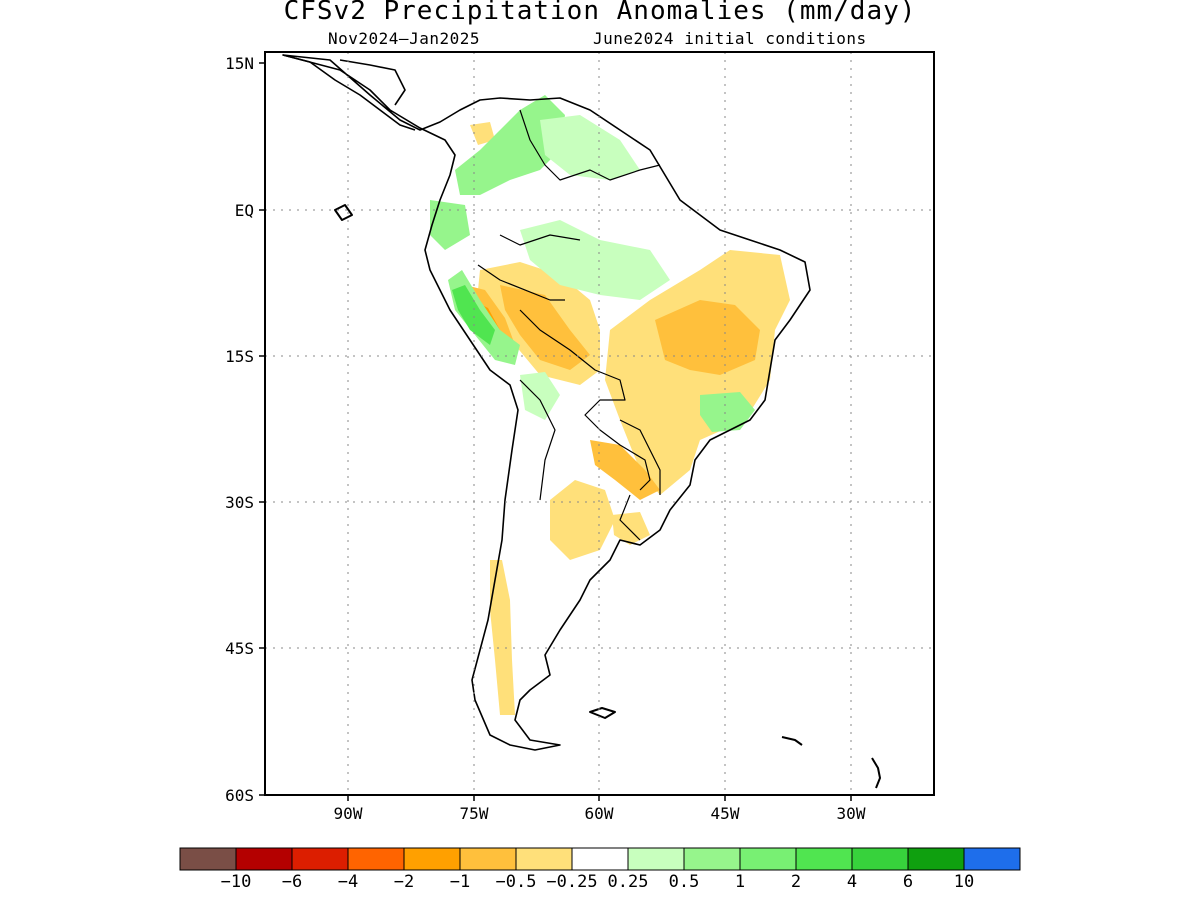 The image size is (1200, 900). Describe the element at coordinates (908, 882) in the screenshot. I see `colorbar-label: 6` at that location.